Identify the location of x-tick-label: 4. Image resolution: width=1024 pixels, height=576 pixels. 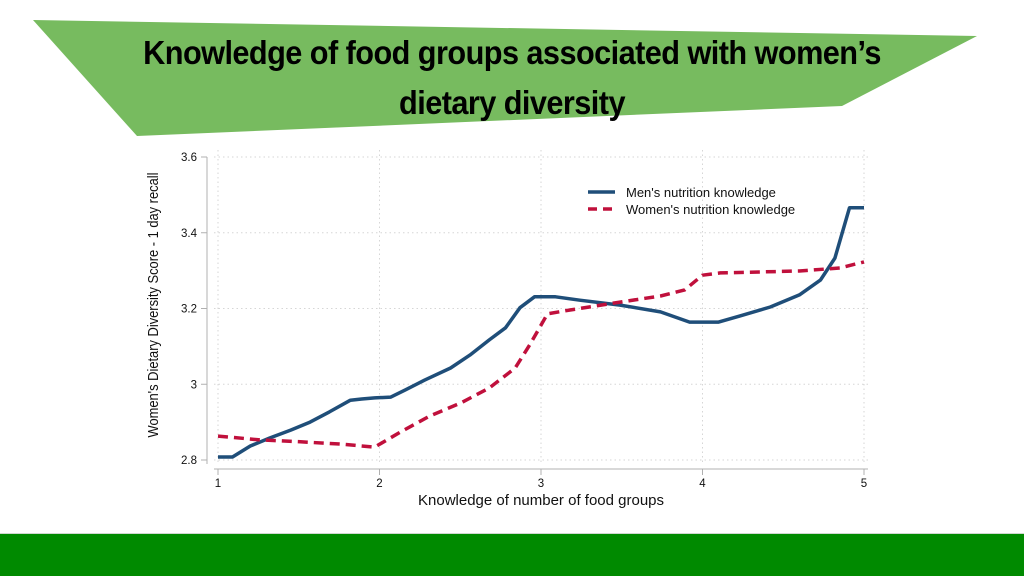
(702, 484).